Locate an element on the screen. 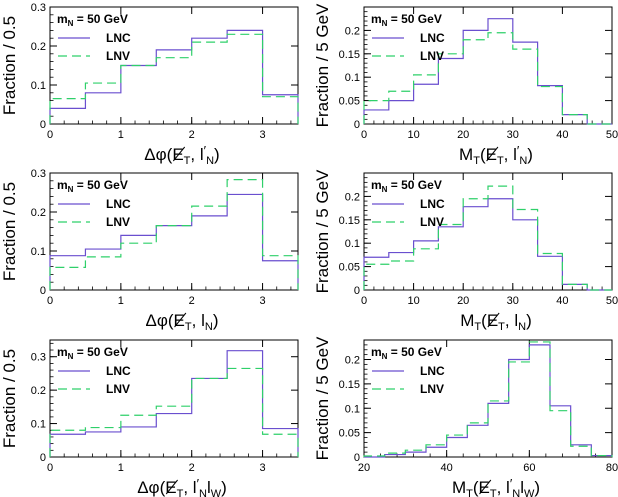  x-tick-label: 80 is located at coordinates (612, 468).